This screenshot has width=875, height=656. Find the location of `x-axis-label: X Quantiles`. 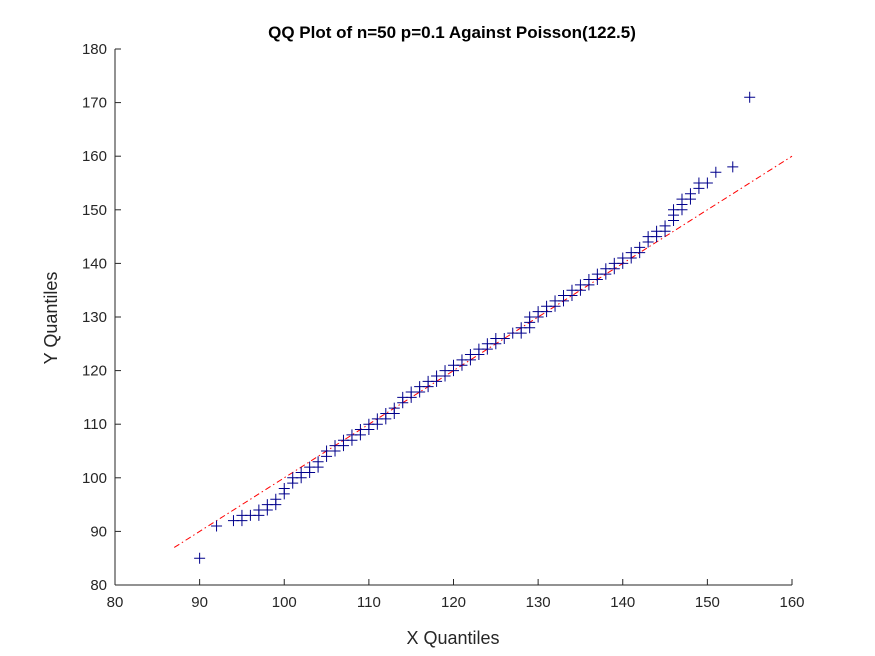

x-axis-label: X Quantiles is located at coordinates (452, 638).